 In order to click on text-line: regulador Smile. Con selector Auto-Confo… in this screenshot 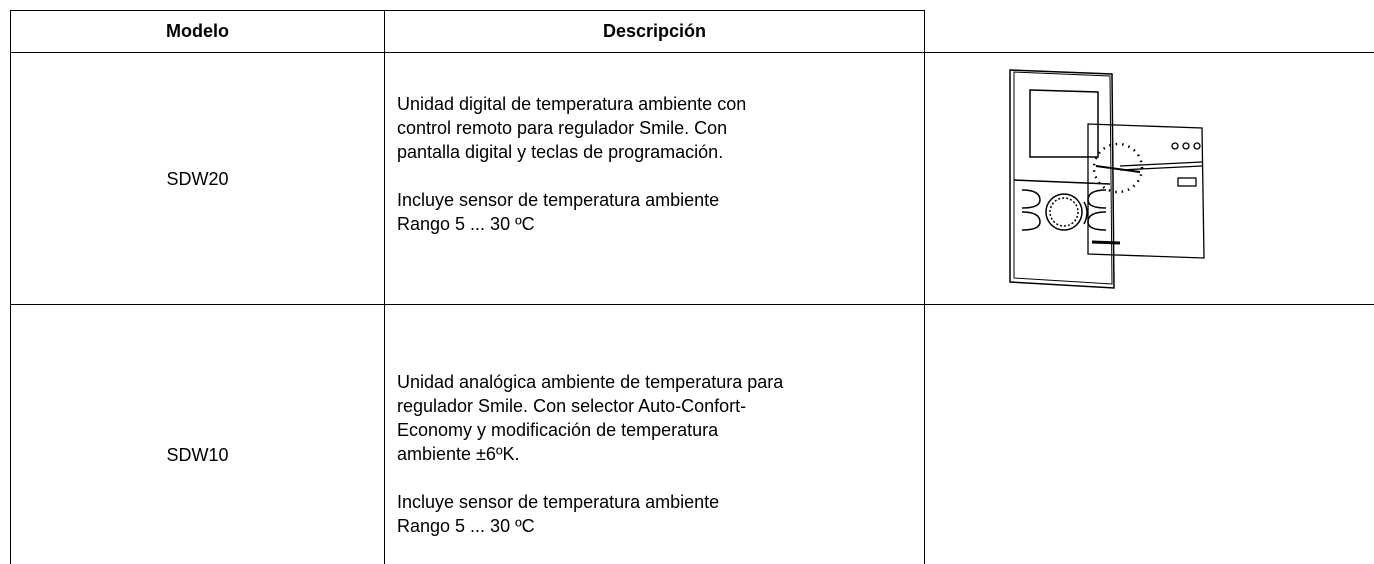, I will do `click(572, 406)`.